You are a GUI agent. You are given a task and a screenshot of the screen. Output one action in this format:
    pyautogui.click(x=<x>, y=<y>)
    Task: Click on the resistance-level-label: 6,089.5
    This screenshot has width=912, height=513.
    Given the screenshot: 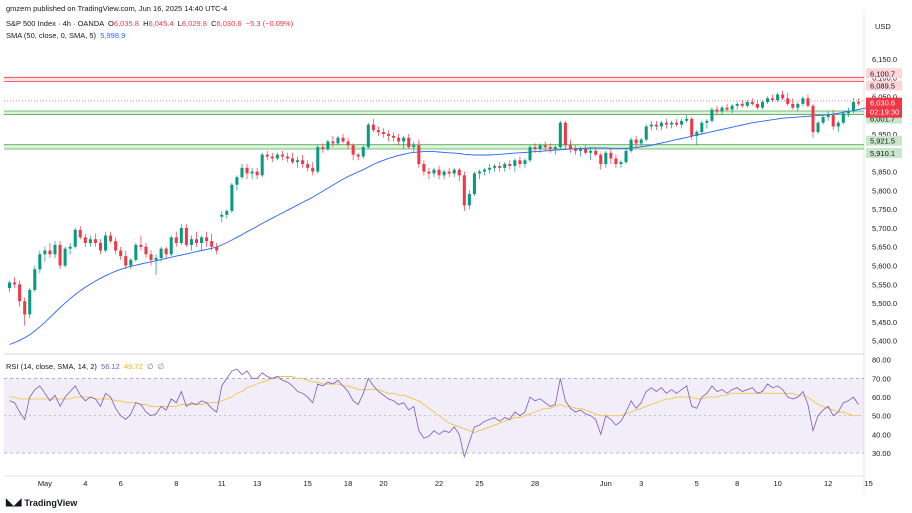 What is the action you would take?
    pyautogui.click(x=882, y=86)
    